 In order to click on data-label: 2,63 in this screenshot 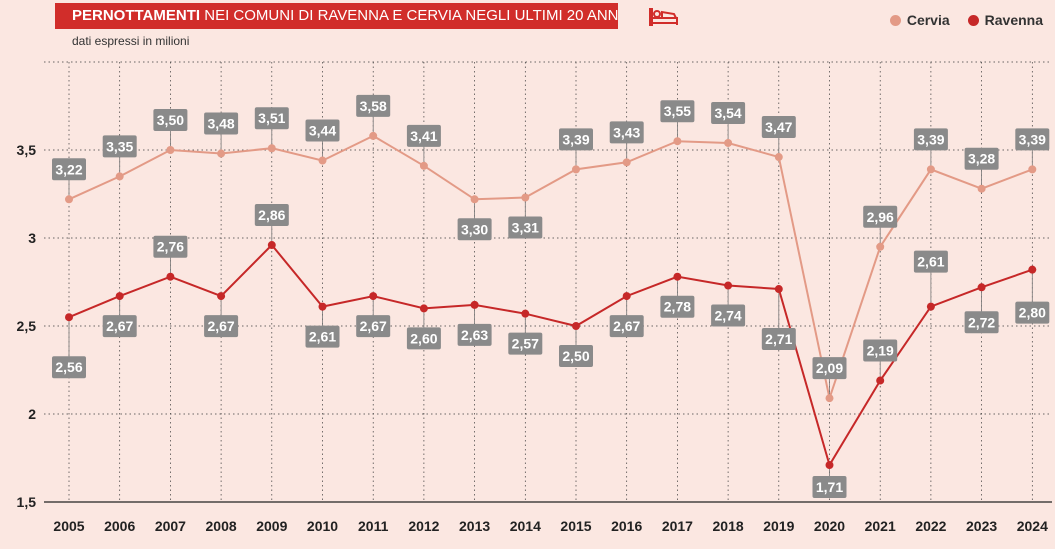, I will do `click(474, 335)`.